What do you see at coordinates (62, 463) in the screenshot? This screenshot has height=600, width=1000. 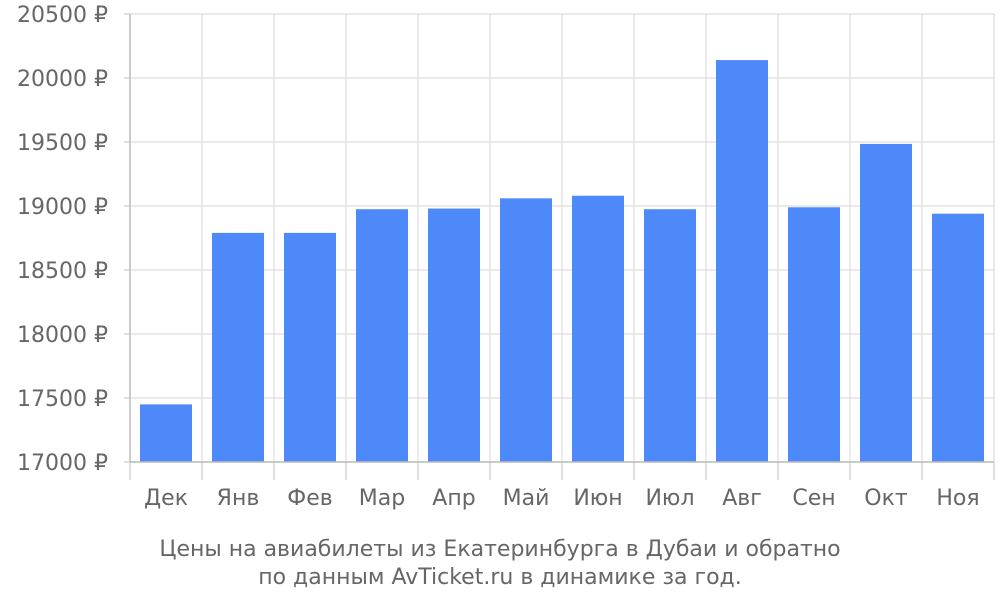 I see `y-tick-label: 17000 ₽` at bounding box center [62, 463].